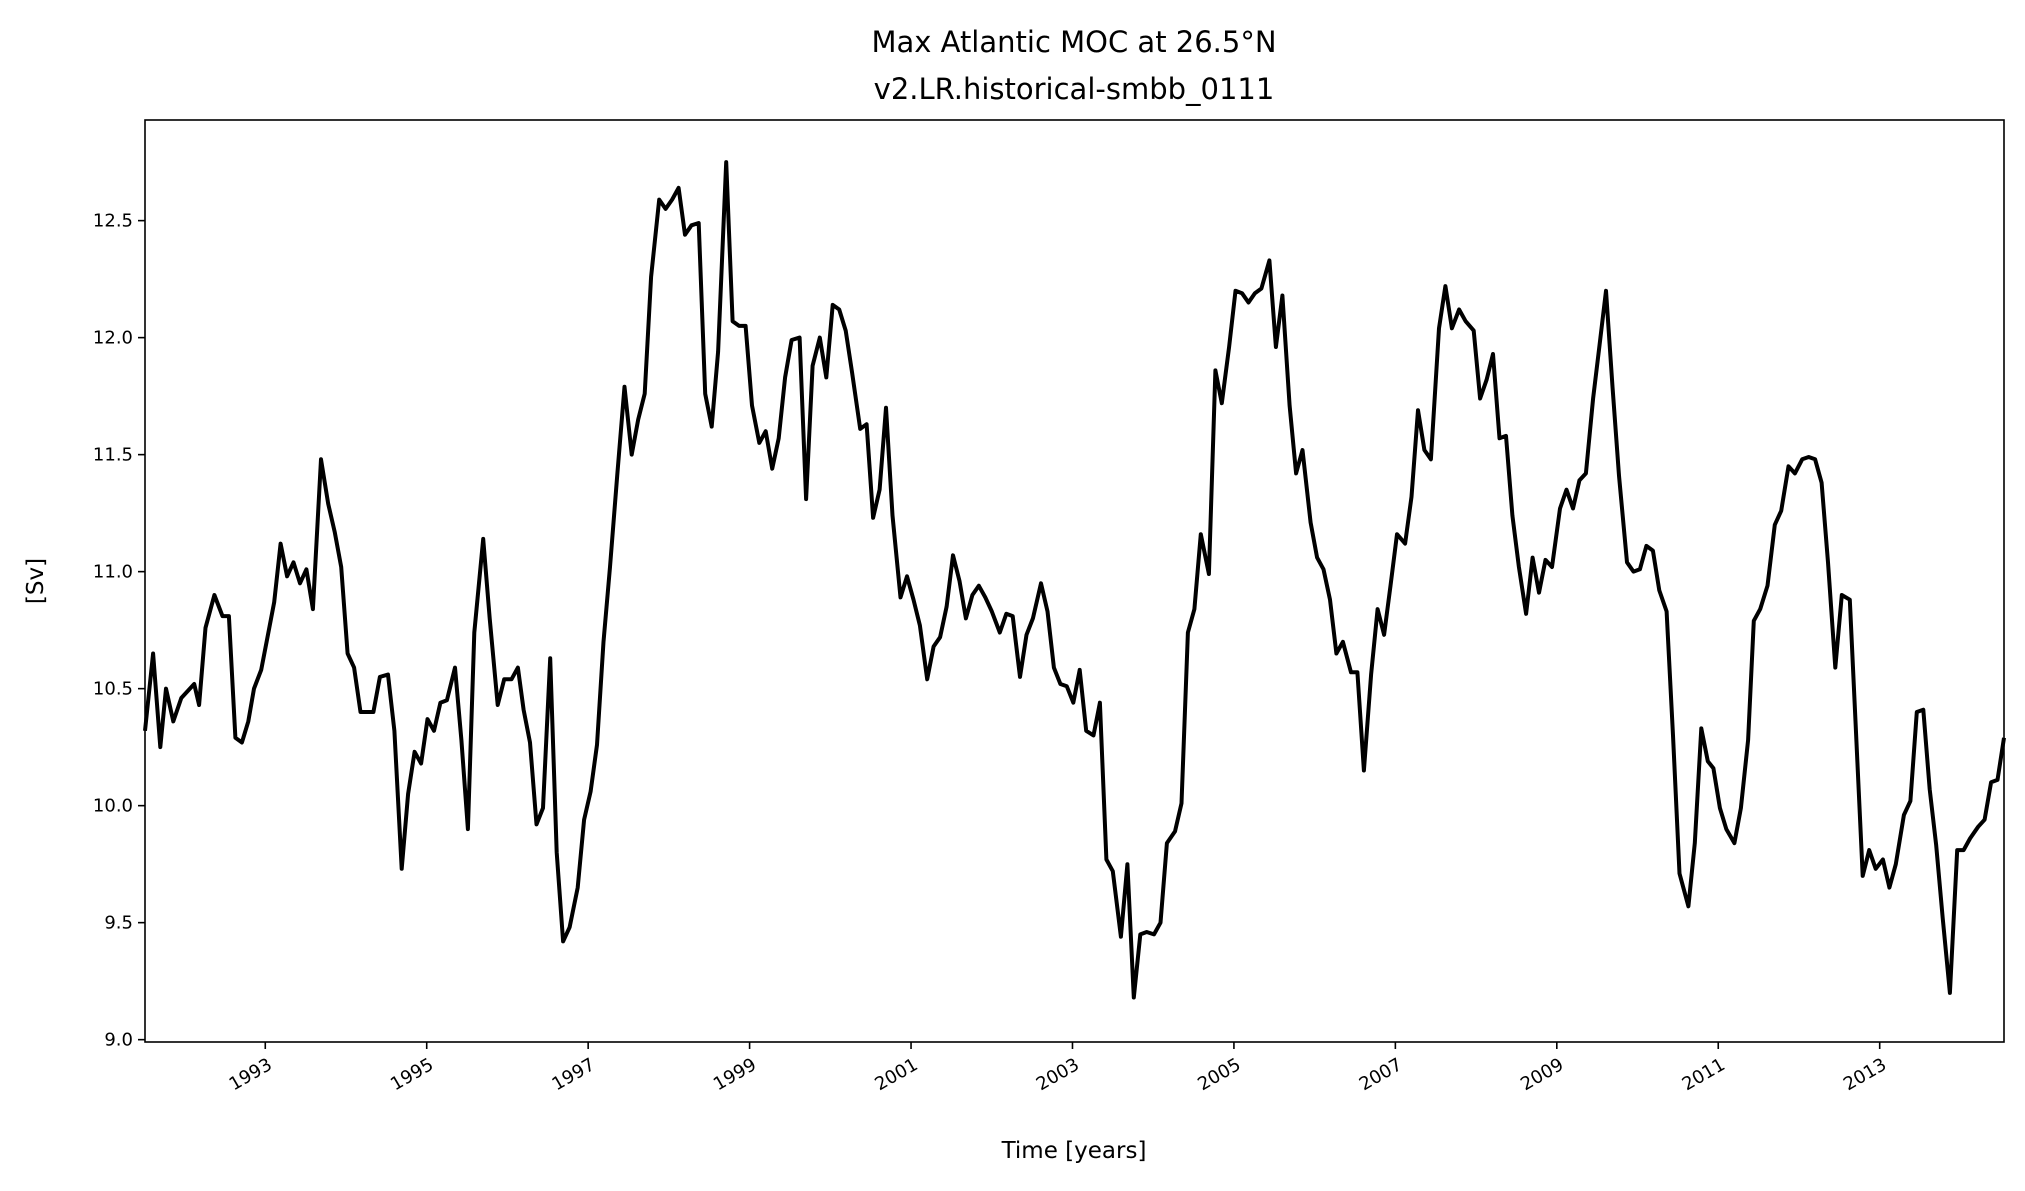  Describe the element at coordinates (113, 221) in the screenshot. I see `y-tick-label: 12.5` at that location.